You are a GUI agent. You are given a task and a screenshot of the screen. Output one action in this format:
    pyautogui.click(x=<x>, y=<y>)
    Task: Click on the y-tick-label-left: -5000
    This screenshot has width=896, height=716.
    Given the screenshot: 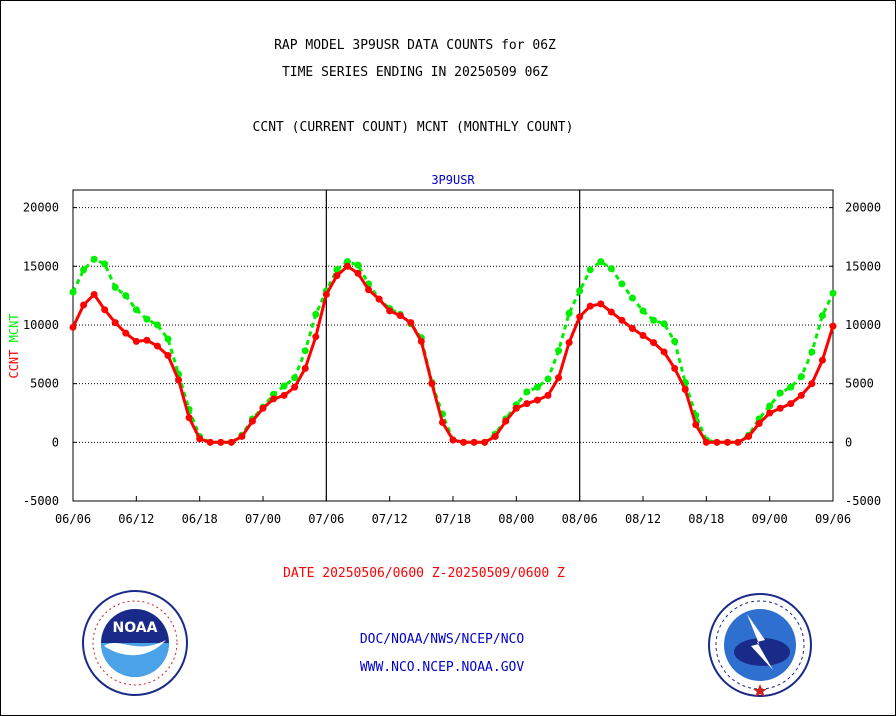 What is the action you would take?
    pyautogui.click(x=41, y=501)
    